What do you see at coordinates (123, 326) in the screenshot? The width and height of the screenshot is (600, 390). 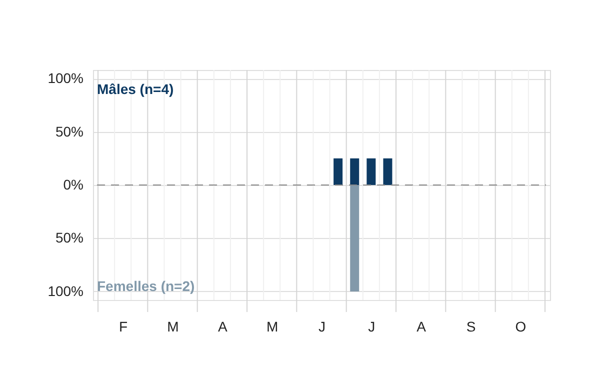 I see `x-tick-label: F` at bounding box center [123, 326].